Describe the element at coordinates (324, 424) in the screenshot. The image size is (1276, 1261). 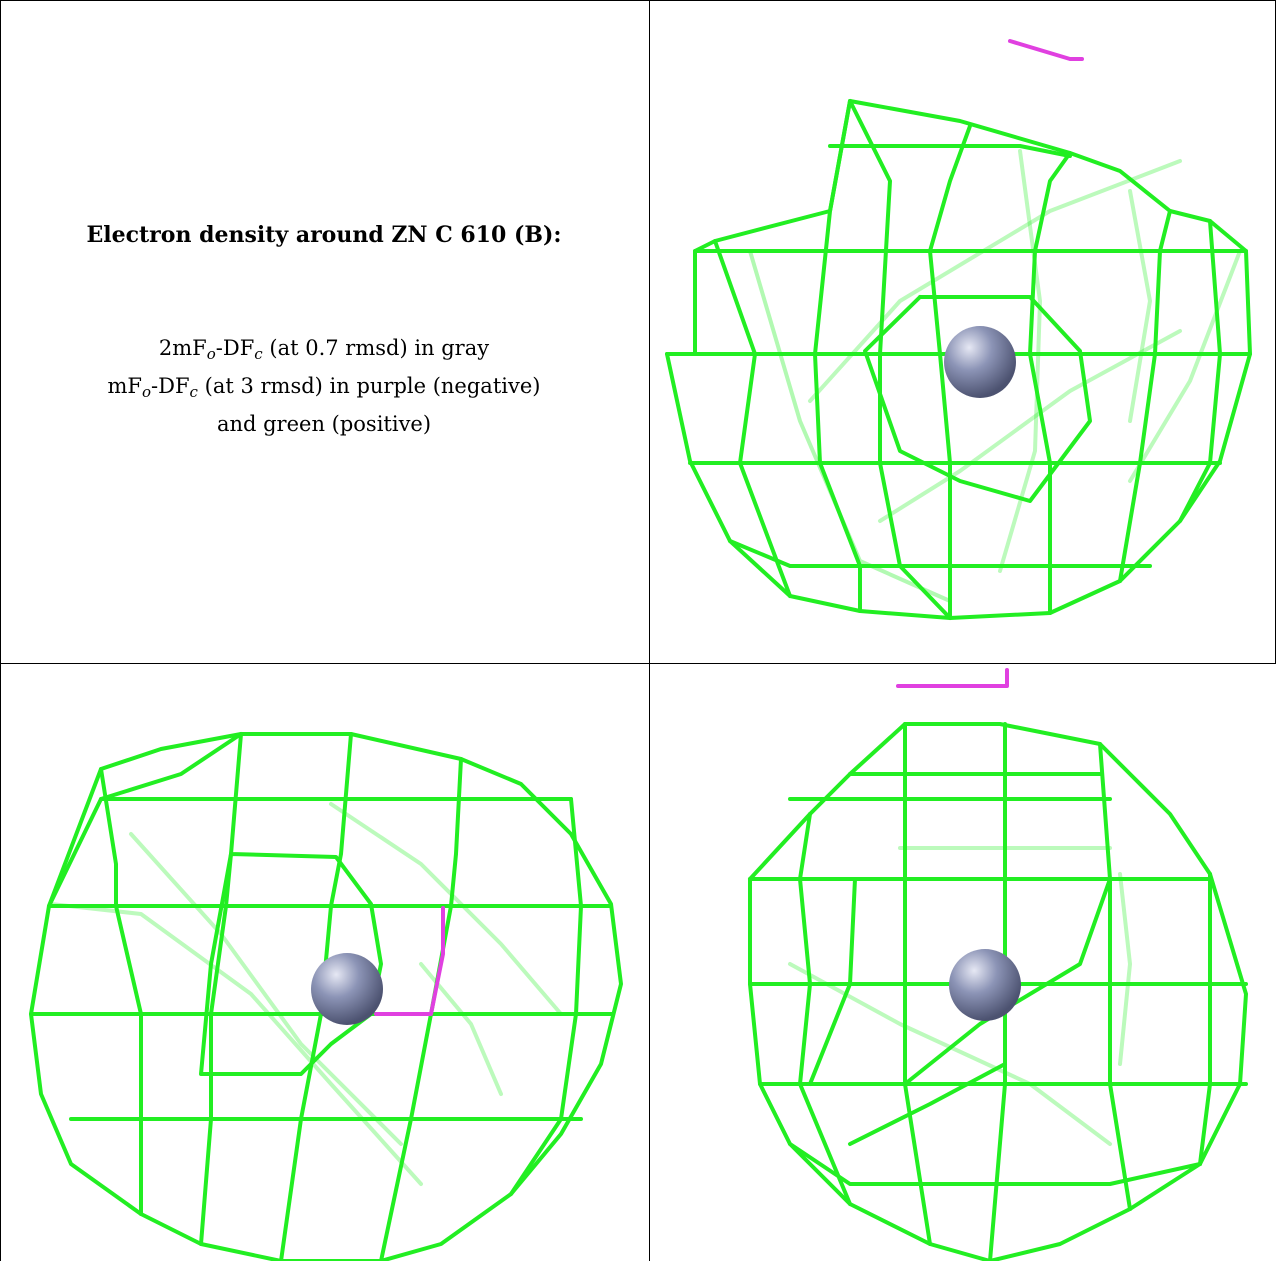
I see `caption-line-3: and green (positive)` at that location.